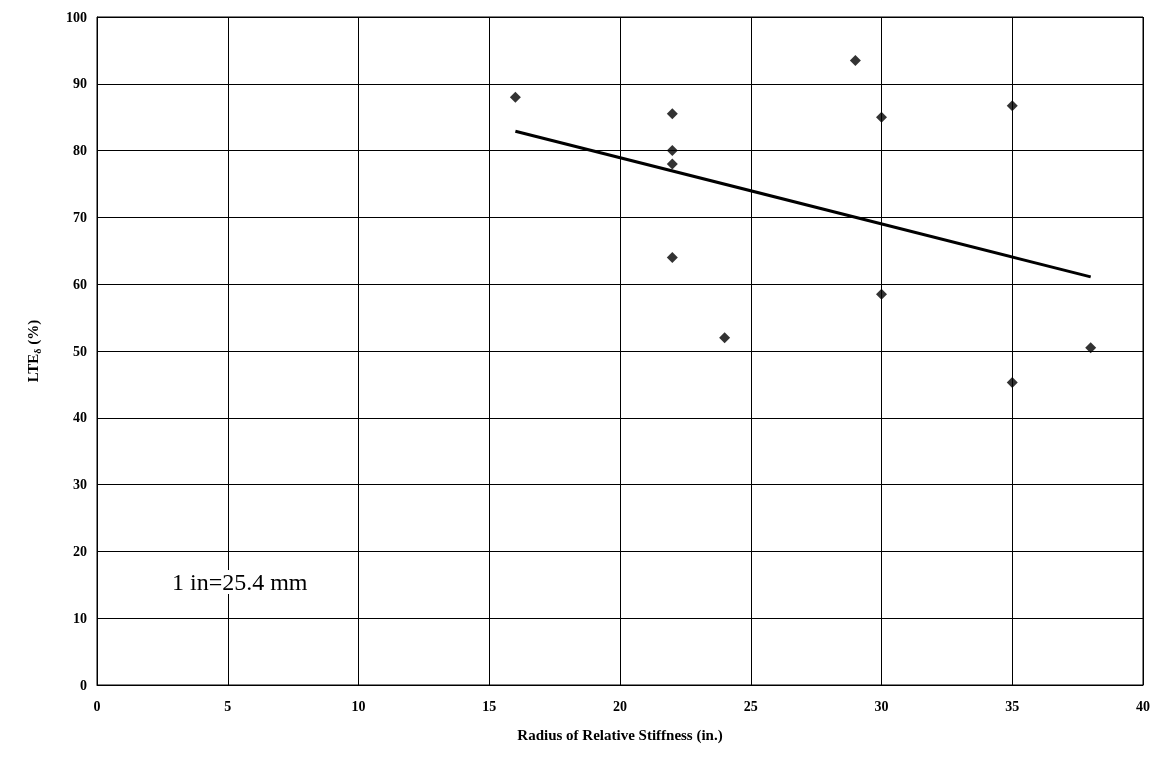  Describe the element at coordinates (80, 351) in the screenshot. I see `y-tick-label: 50` at that location.